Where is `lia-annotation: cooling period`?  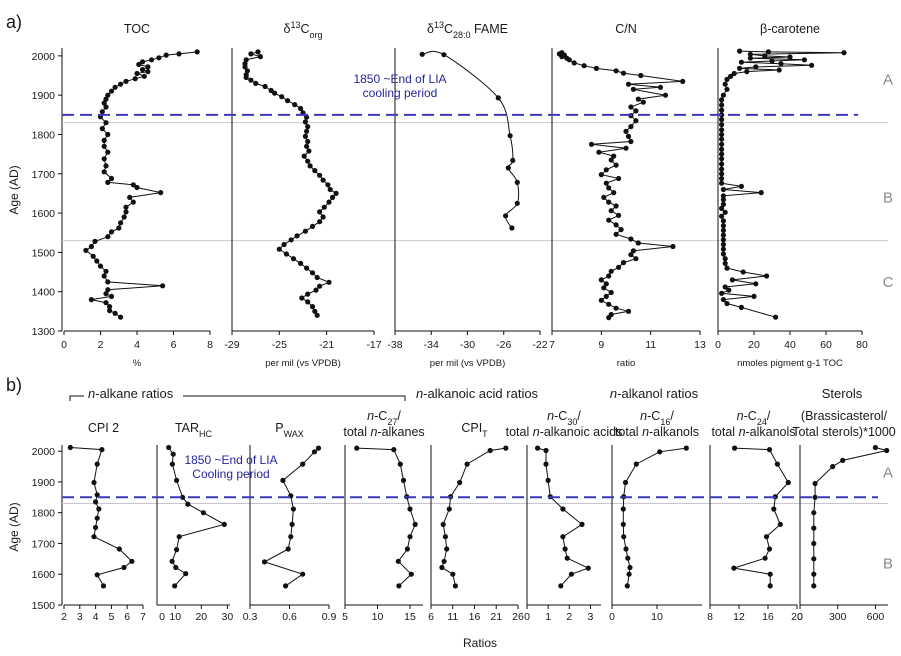 lia-annotation: cooling period is located at coordinates (400, 93).